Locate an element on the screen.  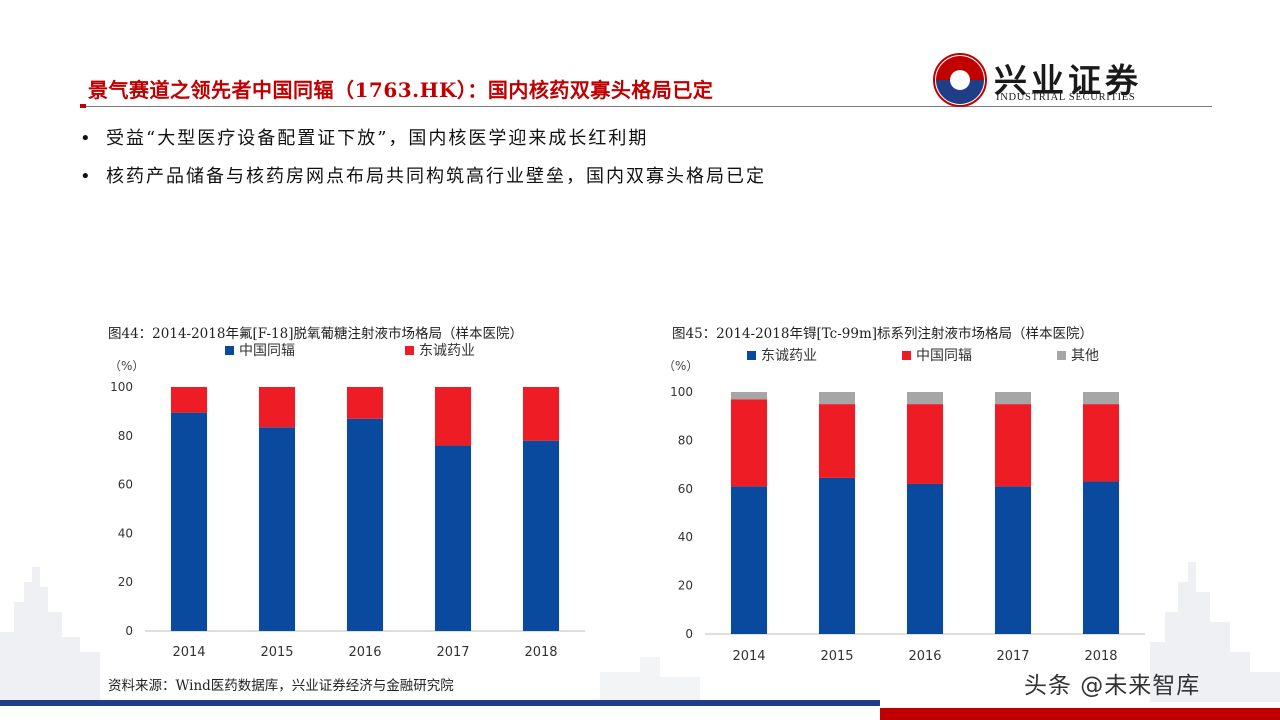
source-note: 资料来源：Wind医药数据库，兴业证券经济与金融研究院 is located at coordinates (281, 686).